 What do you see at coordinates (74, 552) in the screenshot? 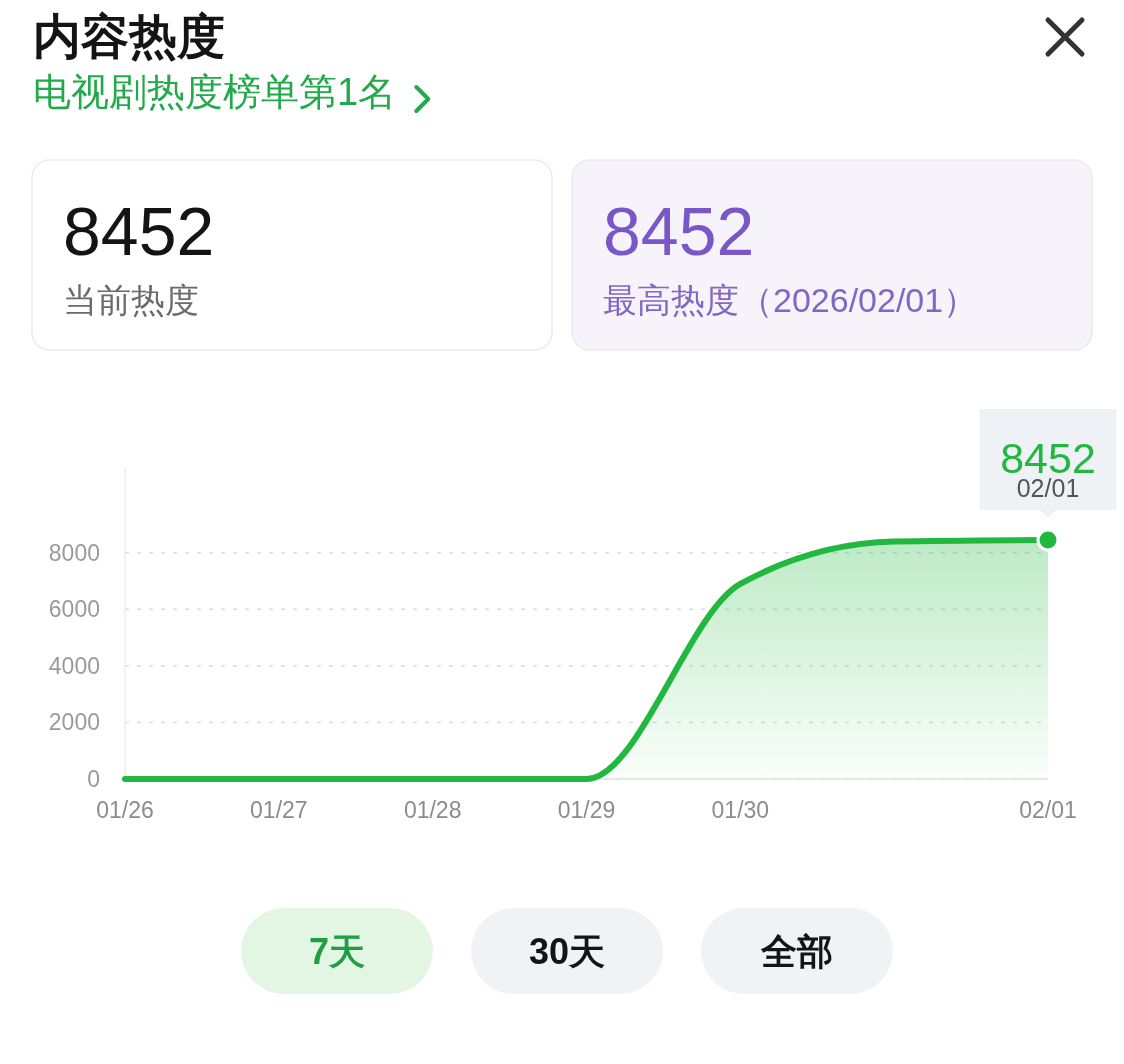
I see `y-tick-label: 8000` at bounding box center [74, 552].